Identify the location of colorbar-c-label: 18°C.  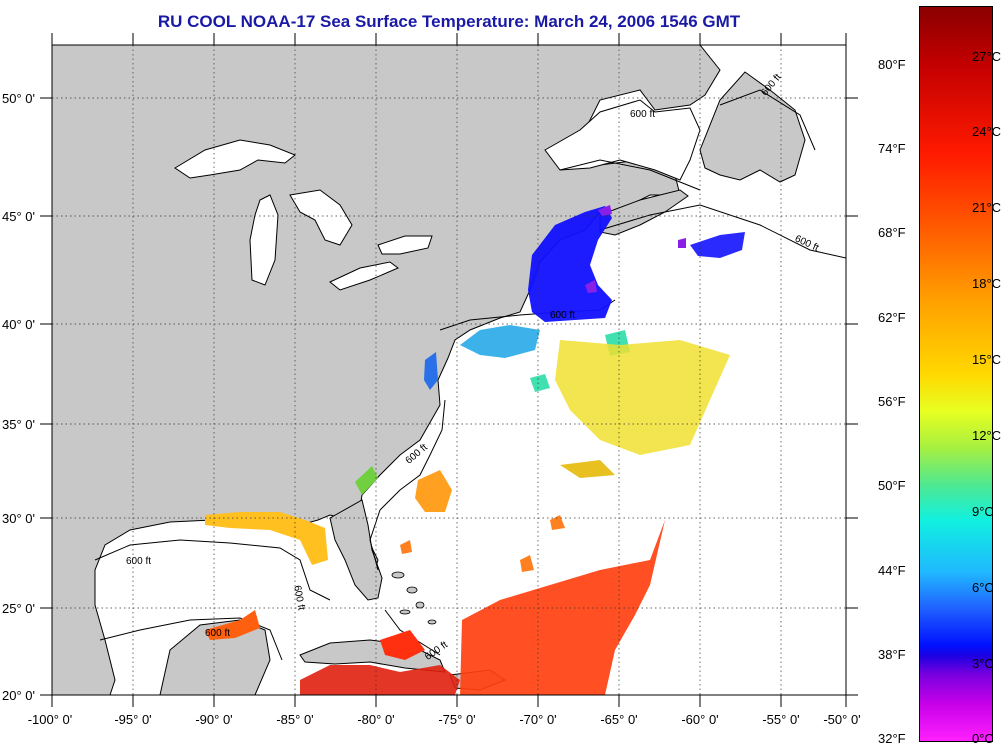
(987, 283).